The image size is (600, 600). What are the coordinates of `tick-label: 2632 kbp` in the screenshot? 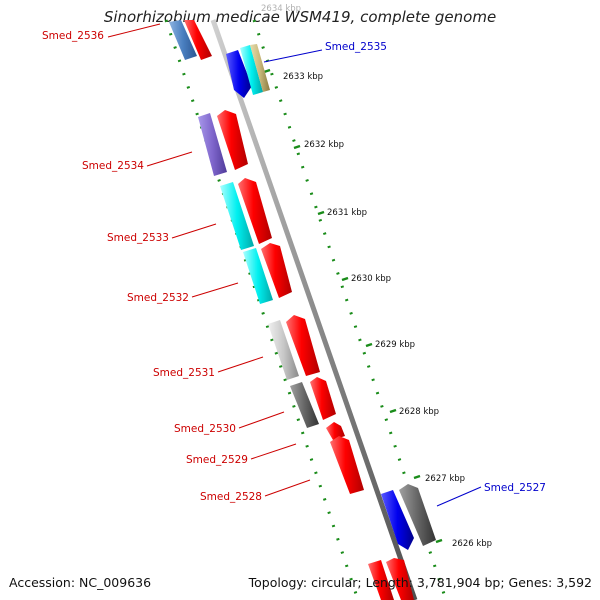 It's located at (324, 145).